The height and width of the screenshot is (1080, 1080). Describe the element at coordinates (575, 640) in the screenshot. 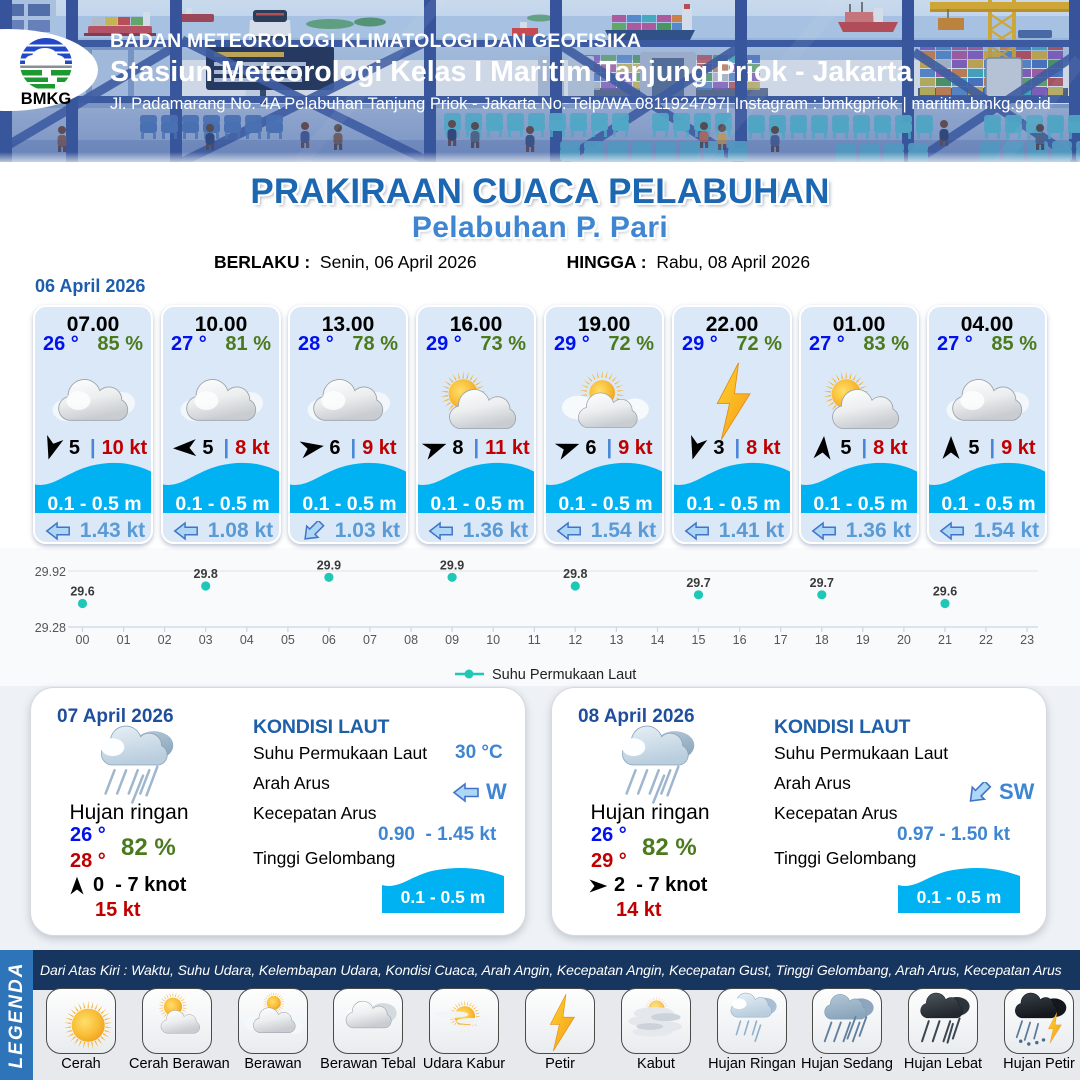

I see `svg-text: 12` at that location.